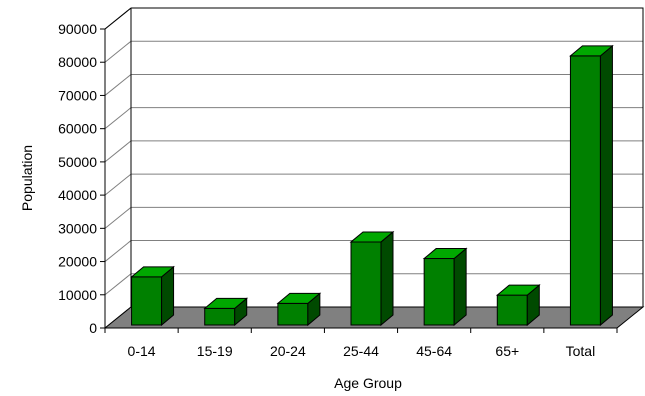 This screenshot has height=396, width=645. I want to click on x-tick-label: 0-14, so click(142, 351).